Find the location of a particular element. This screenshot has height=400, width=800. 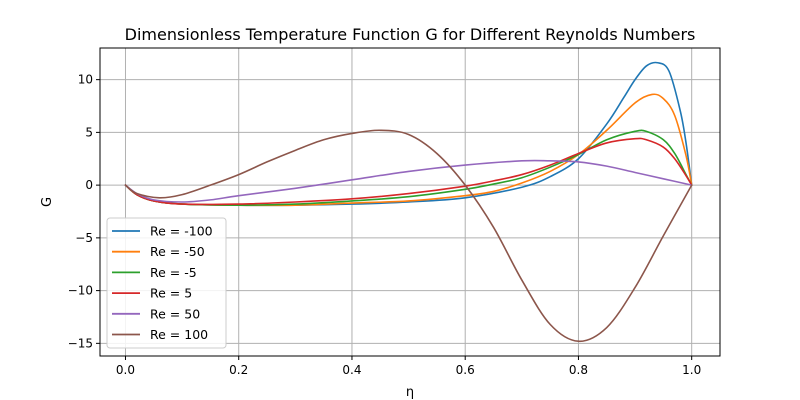

y-tick: −5 is located at coordinates (87, 238).